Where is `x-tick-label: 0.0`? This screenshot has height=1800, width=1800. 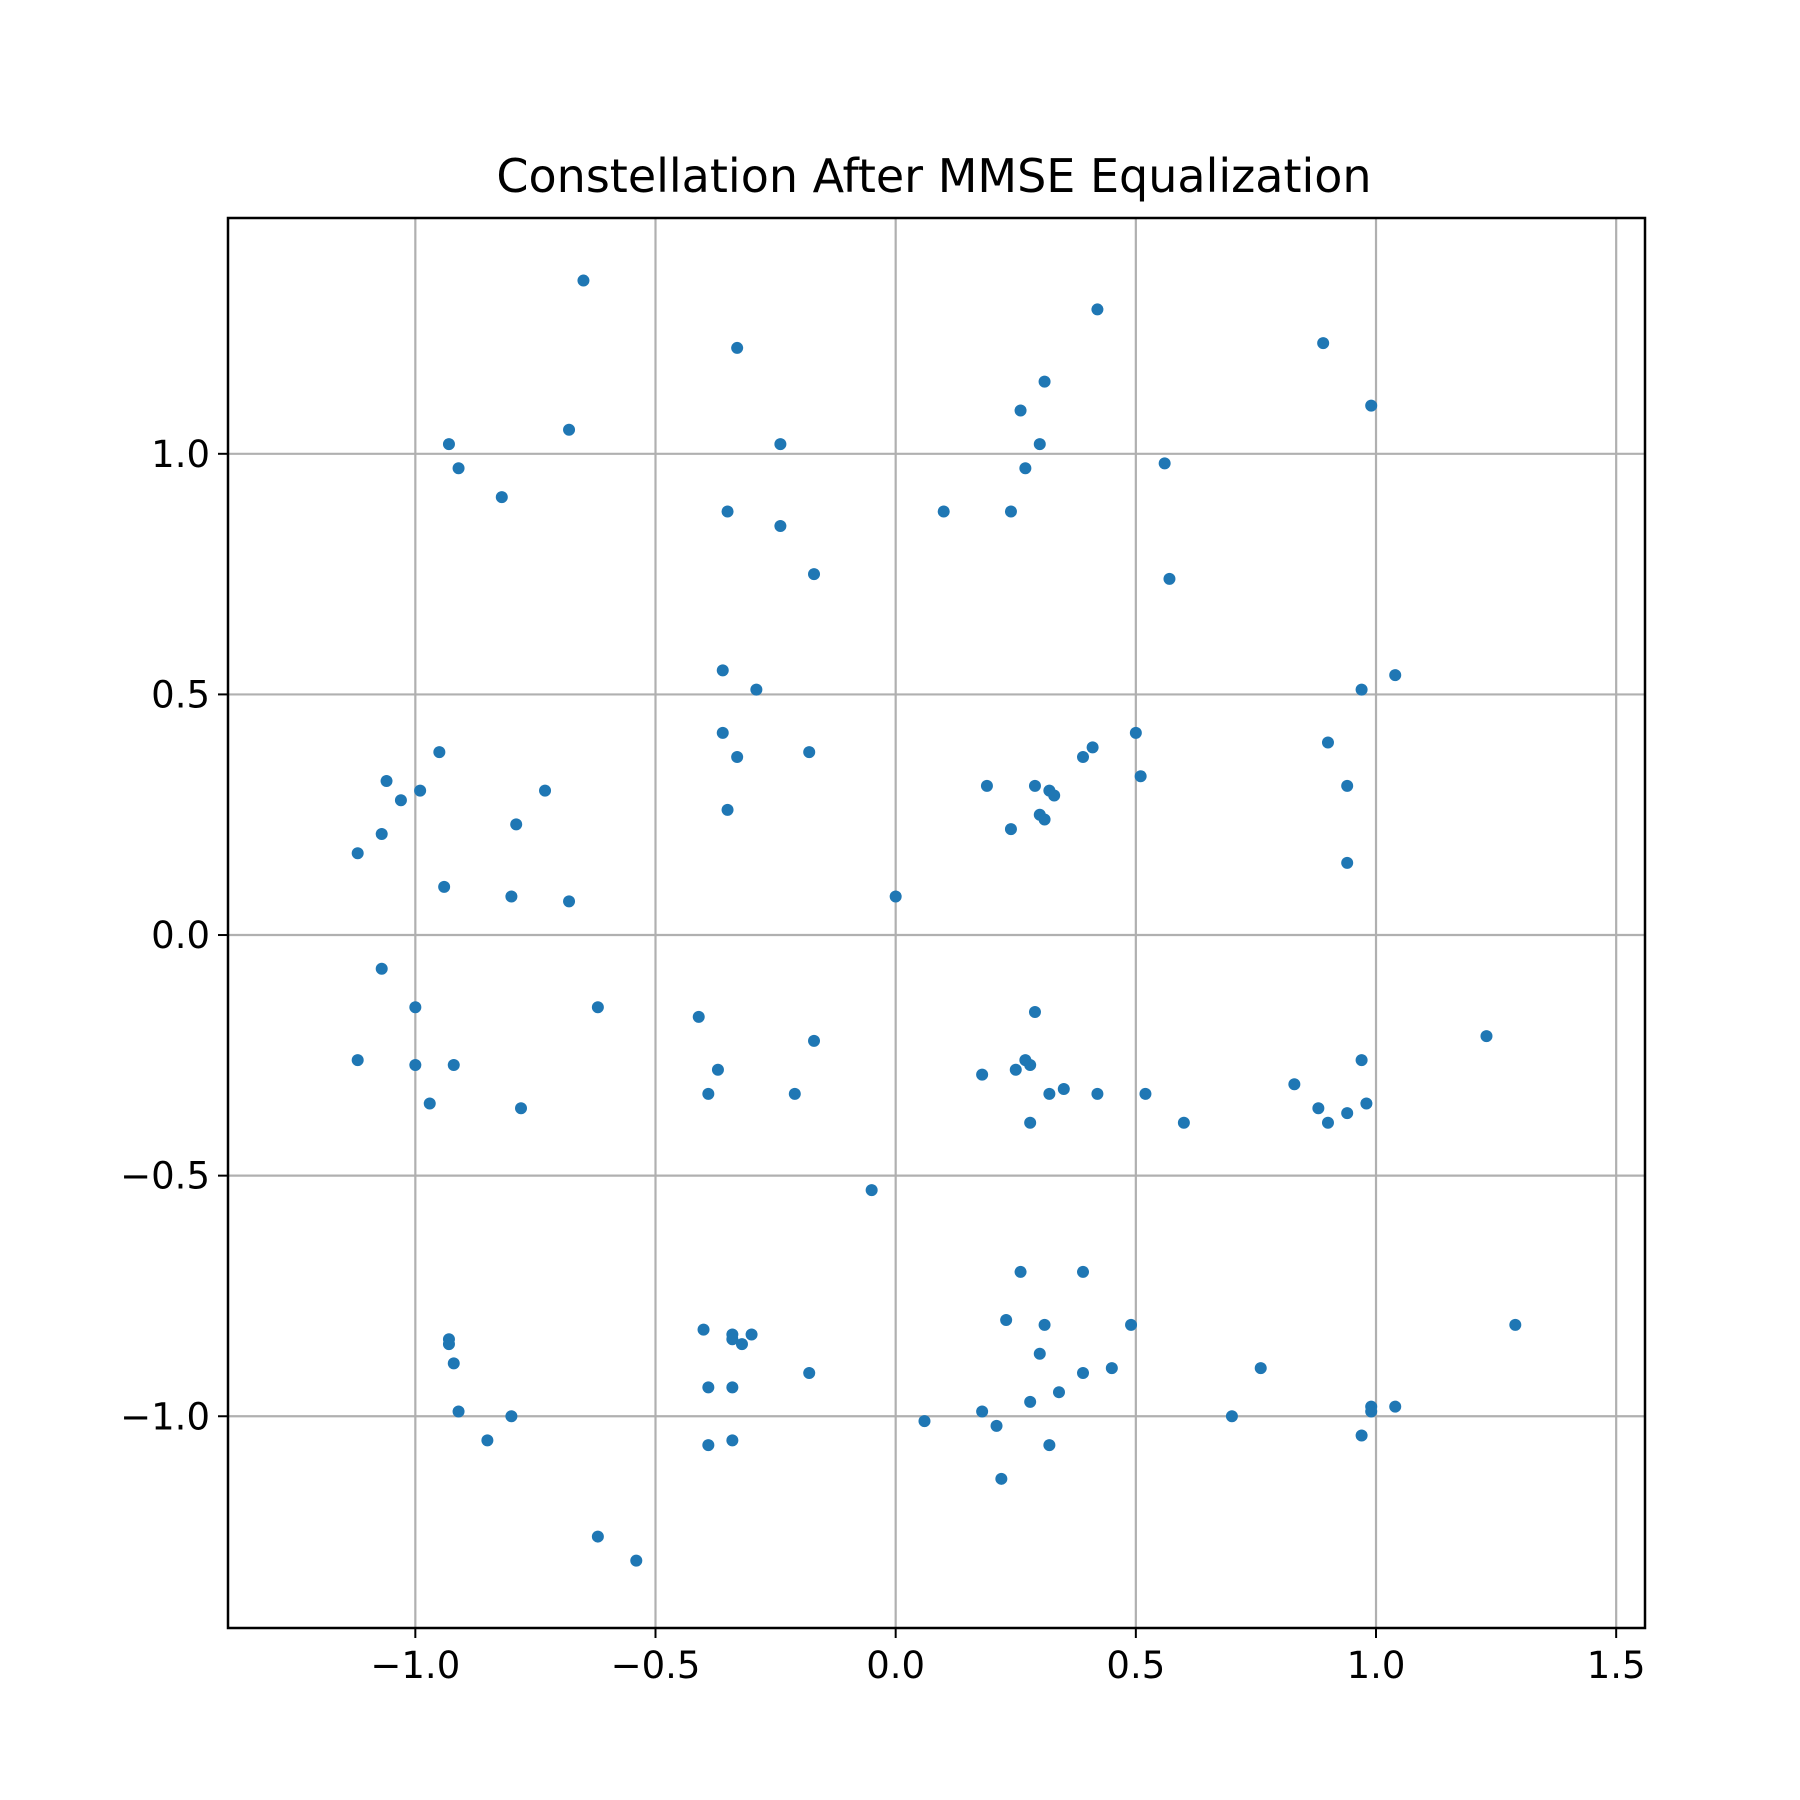 x-tick-label: 0.0 is located at coordinates (895, 1665).